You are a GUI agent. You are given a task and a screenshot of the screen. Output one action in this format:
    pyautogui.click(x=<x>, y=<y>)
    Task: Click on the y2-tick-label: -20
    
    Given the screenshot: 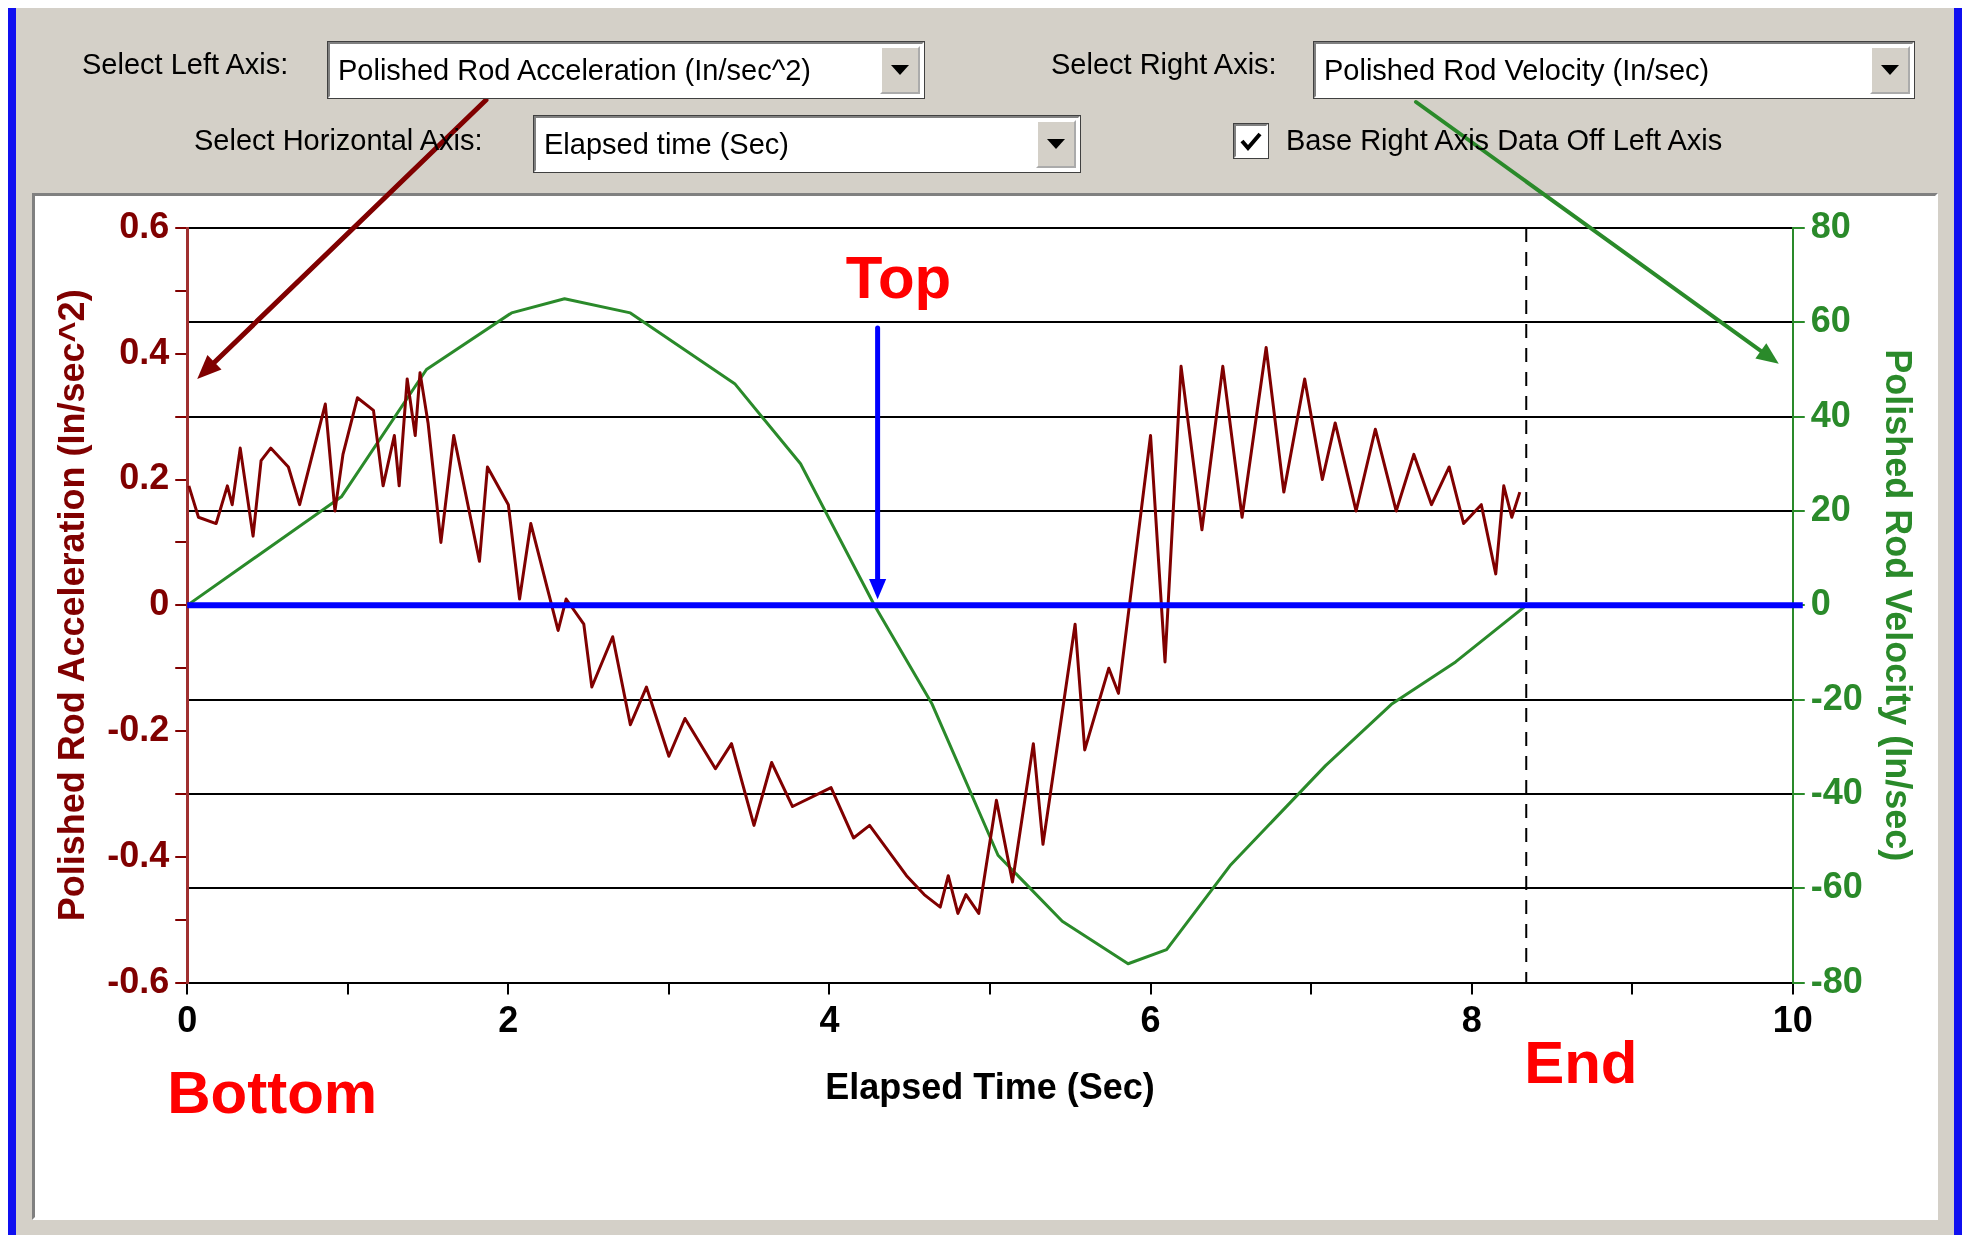 What is the action you would take?
    pyautogui.click(x=1836, y=697)
    